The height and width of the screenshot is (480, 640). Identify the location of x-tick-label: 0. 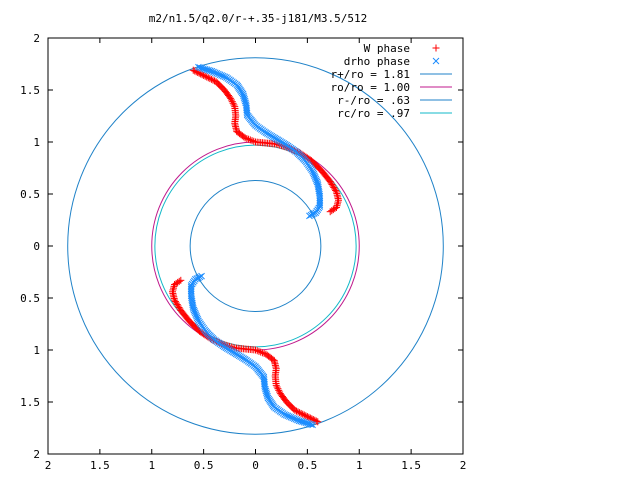
(255, 465).